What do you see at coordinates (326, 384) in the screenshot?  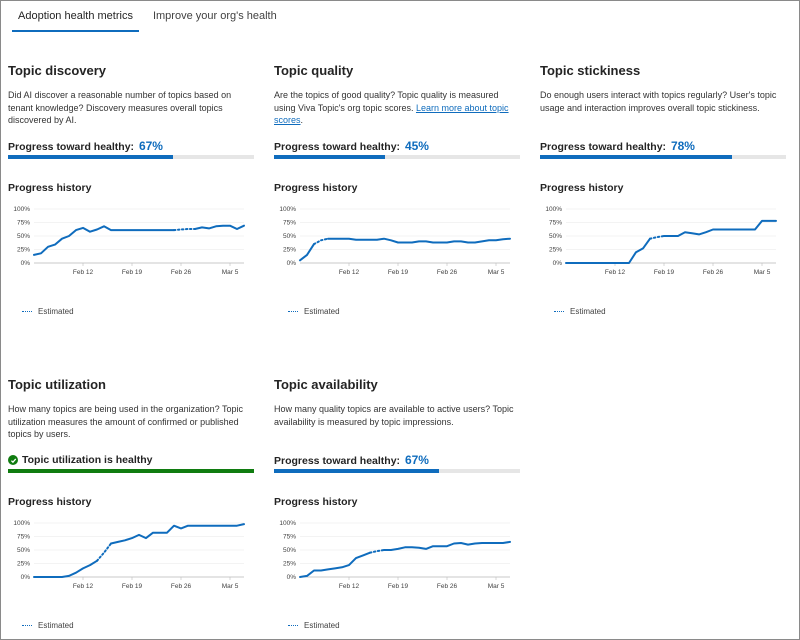 I see `card-title: Topic availability` at bounding box center [326, 384].